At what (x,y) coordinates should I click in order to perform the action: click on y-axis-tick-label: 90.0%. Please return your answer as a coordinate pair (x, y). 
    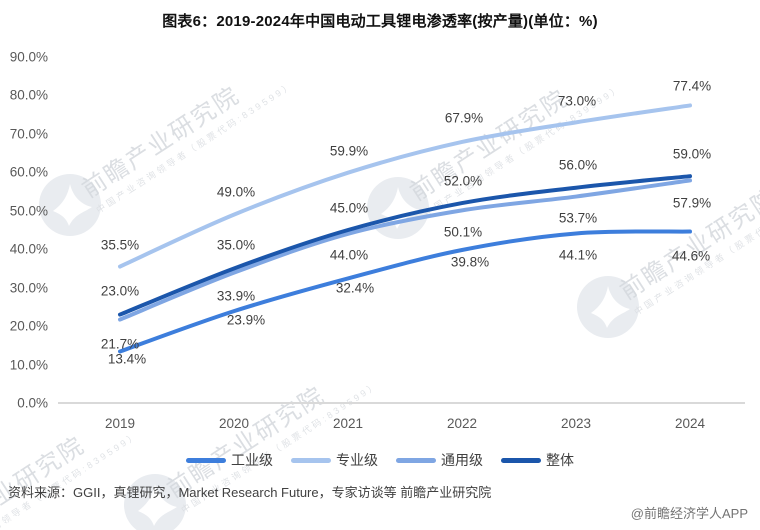
    Looking at the image, I should click on (28, 57).